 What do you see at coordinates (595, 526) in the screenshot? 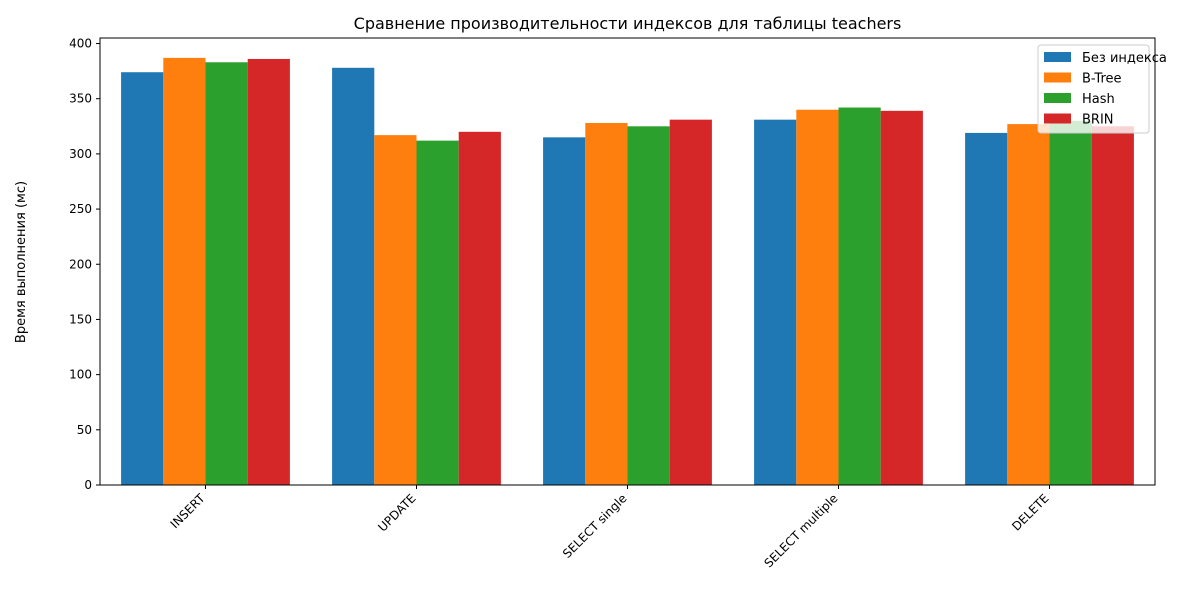
I see `x-tick-label: SELECT single` at bounding box center [595, 526].